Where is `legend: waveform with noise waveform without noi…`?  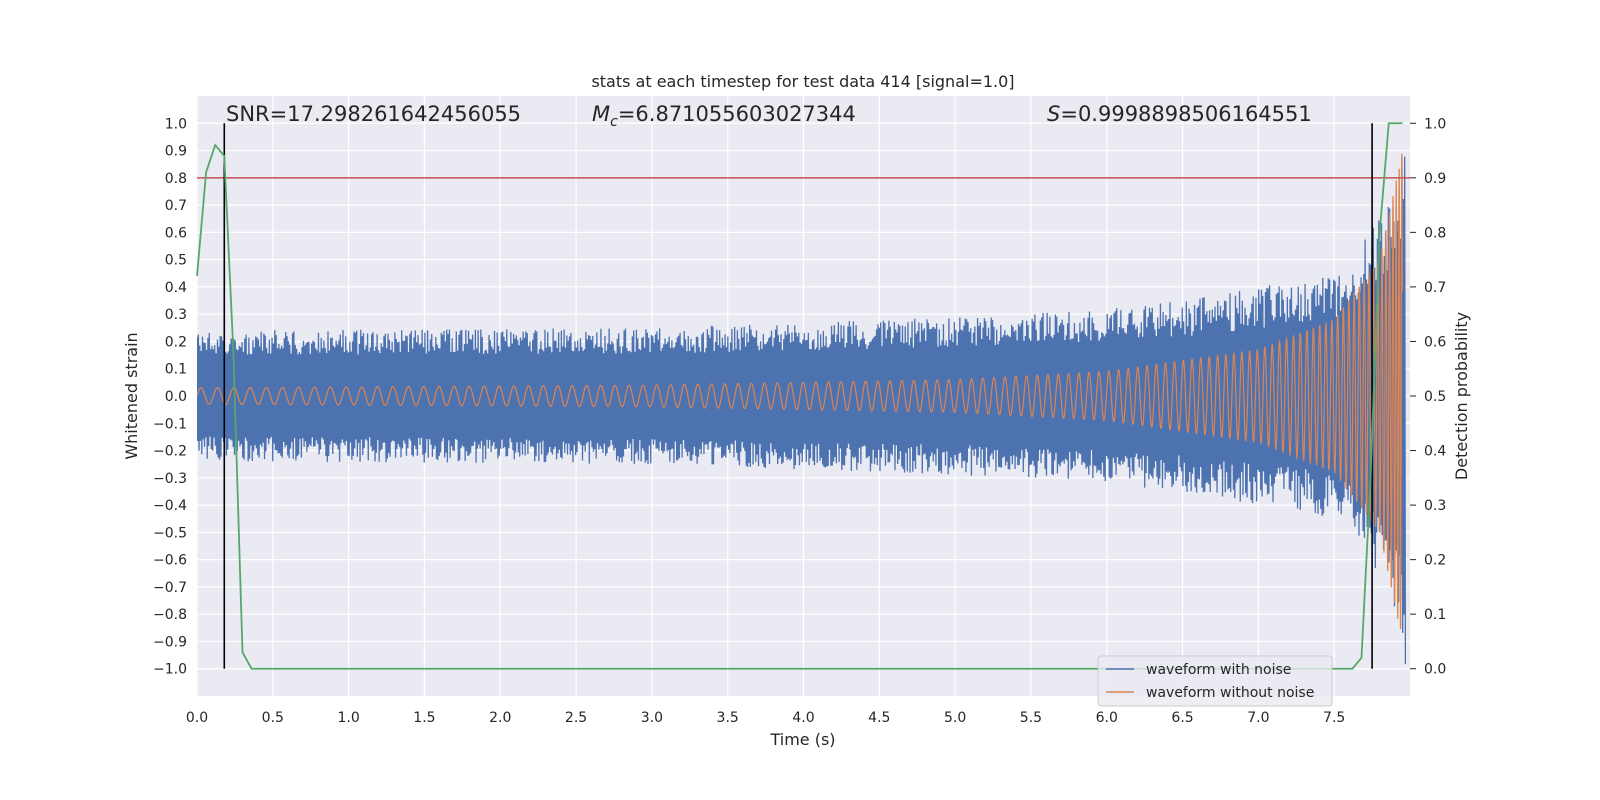 legend: waveform with noise waveform without noi… is located at coordinates (1215, 681).